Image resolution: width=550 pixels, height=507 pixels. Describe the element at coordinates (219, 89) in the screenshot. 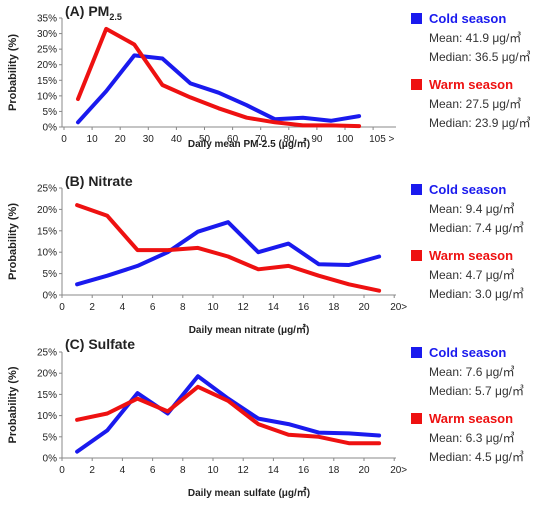

I see `series-line-cold` at that location.